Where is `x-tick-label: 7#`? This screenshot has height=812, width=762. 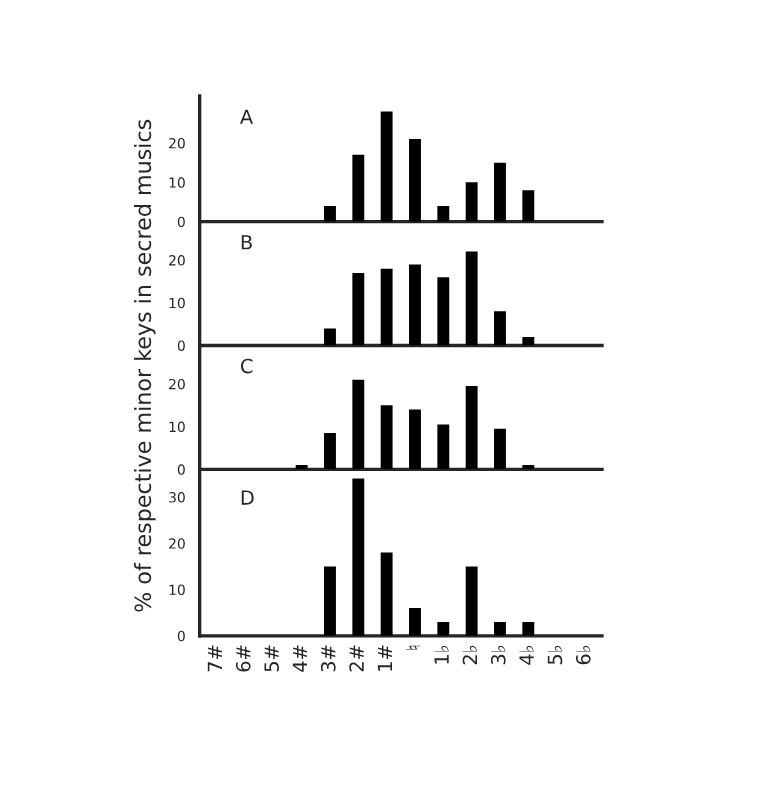
x-tick-label: 7# is located at coordinates (215, 658).